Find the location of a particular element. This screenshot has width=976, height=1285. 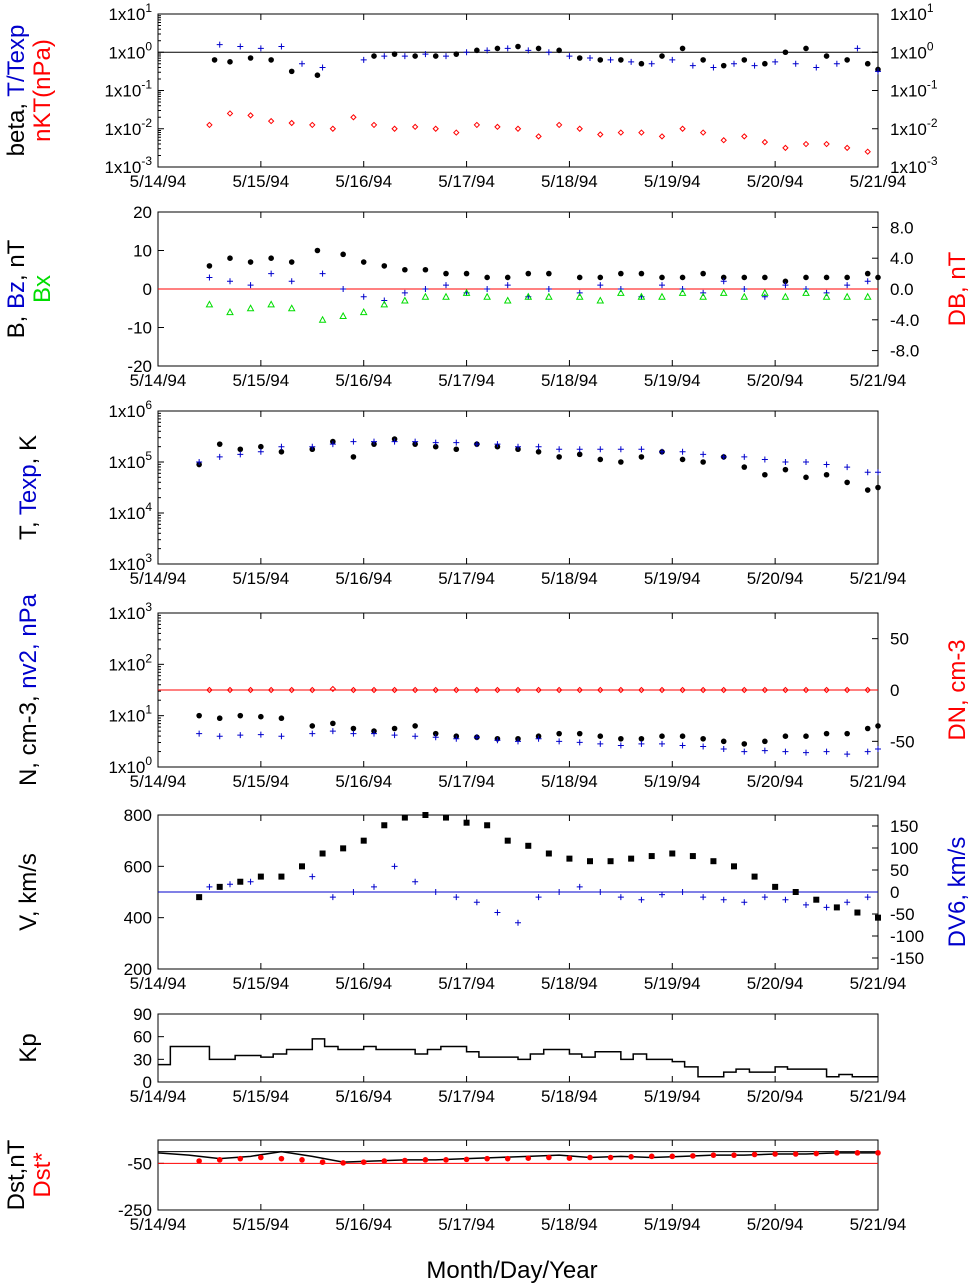

panel-6-xlabel-7: 5/21/94 is located at coordinates (878, 1224).